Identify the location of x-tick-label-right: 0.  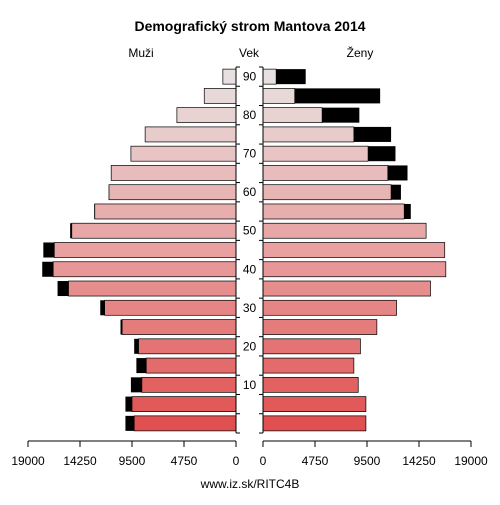
(263, 461).